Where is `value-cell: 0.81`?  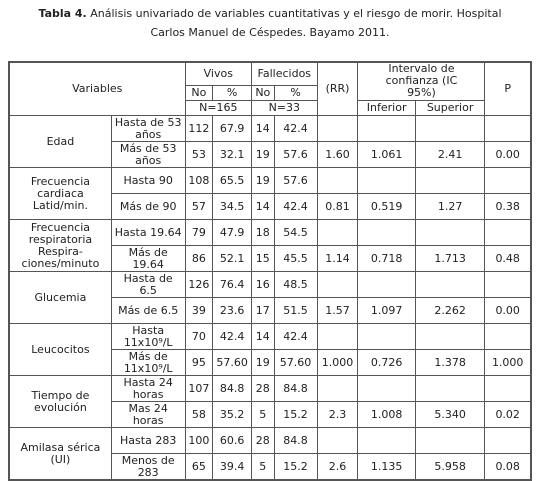
value-cell: 0.81 is located at coordinates (337, 206).